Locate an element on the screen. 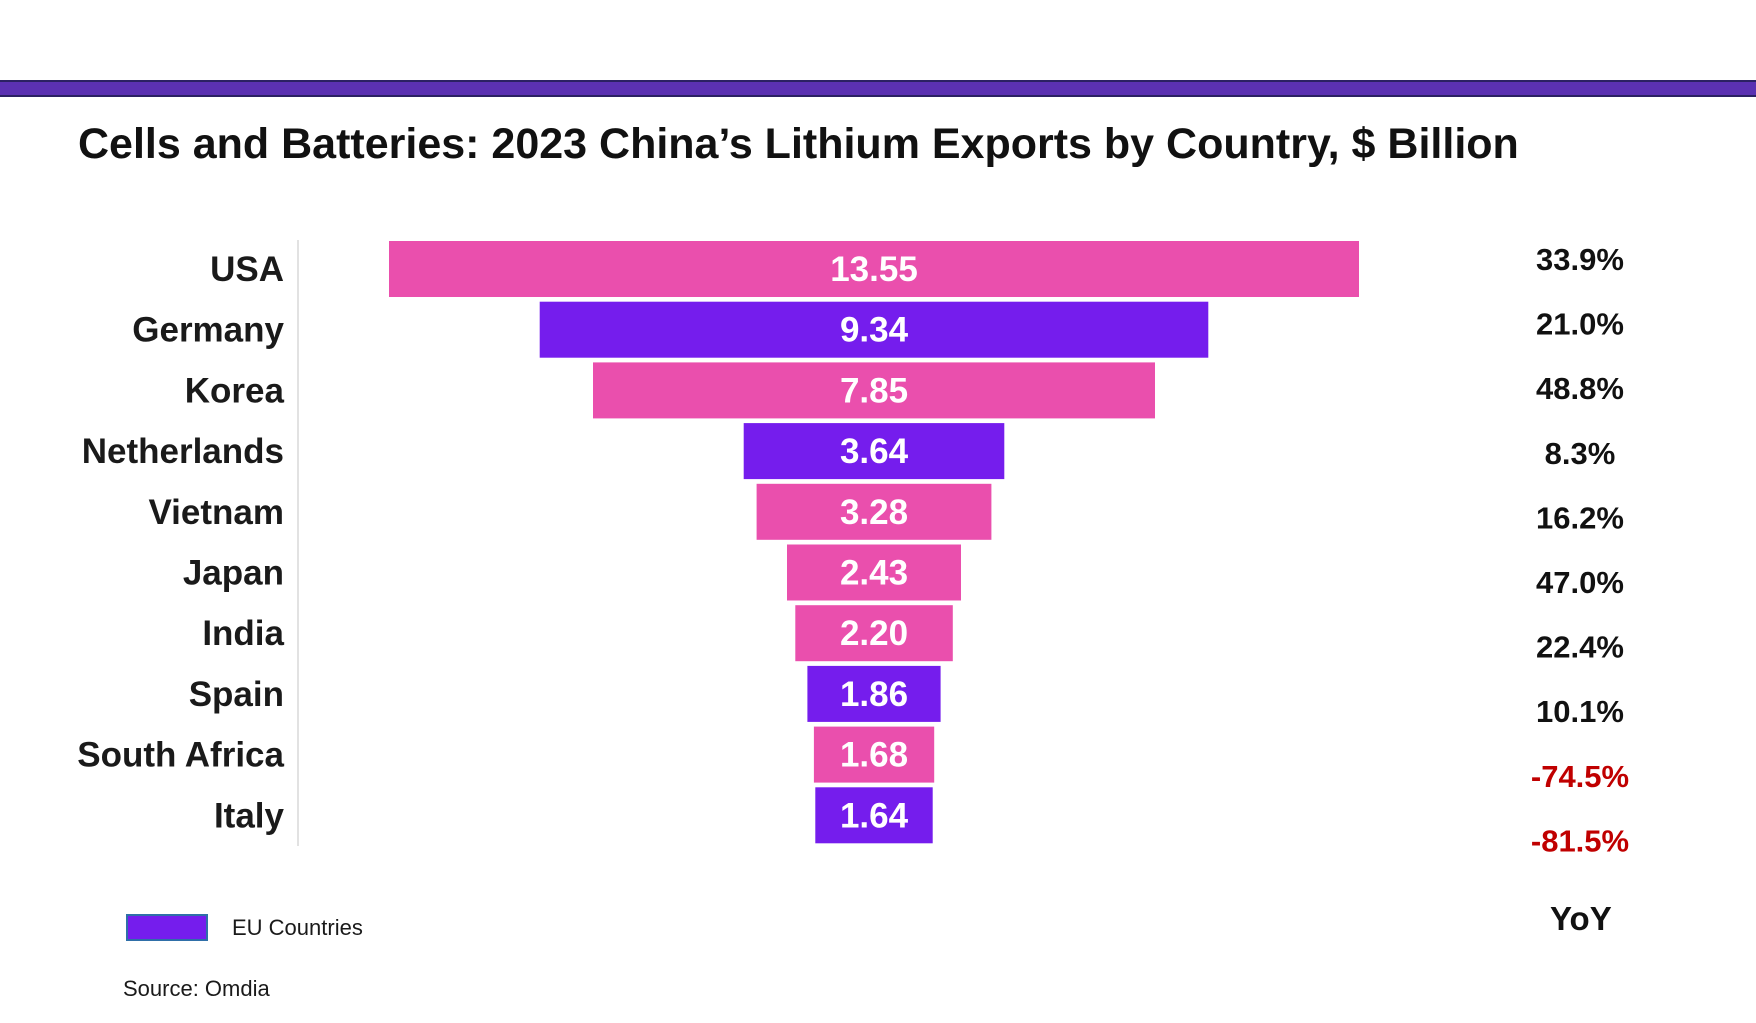 Image resolution: width=1756 pixels, height=1023 pixels. bar-korea is located at coordinates (874, 390).